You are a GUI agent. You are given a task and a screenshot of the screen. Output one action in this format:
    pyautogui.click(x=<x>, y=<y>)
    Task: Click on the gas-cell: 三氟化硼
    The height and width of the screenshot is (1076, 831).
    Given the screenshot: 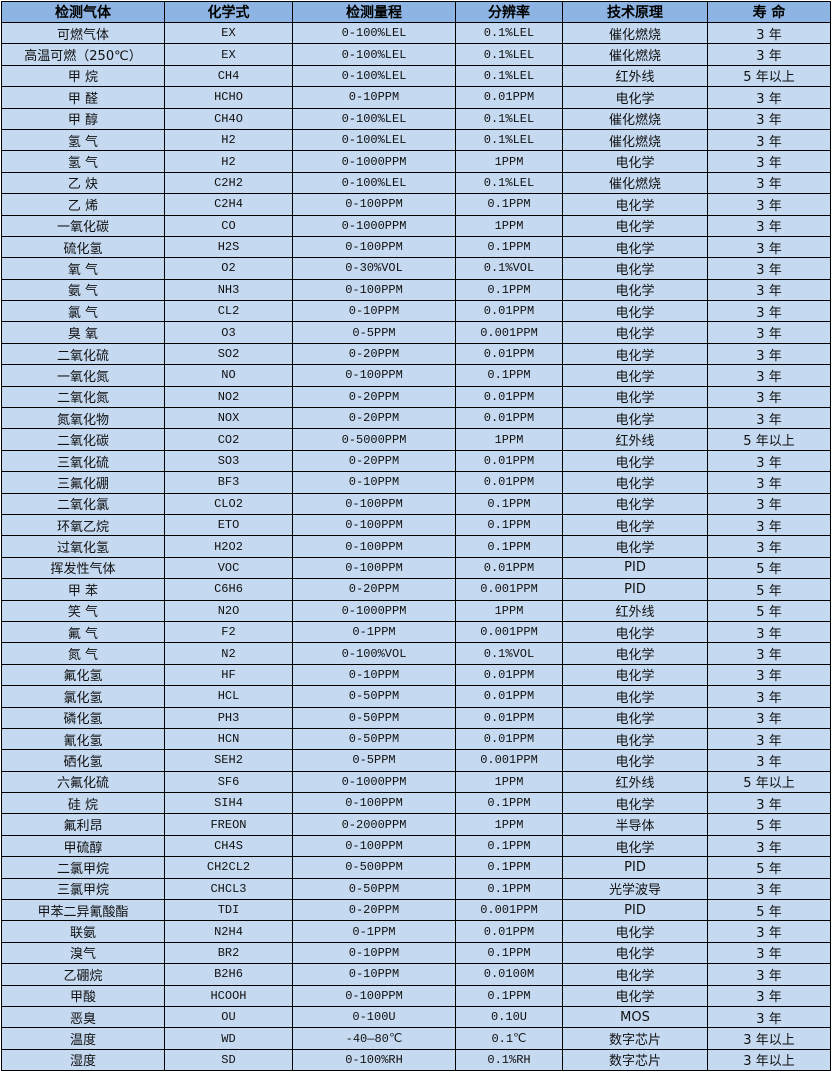 What is the action you would take?
    pyautogui.click(x=83, y=482)
    